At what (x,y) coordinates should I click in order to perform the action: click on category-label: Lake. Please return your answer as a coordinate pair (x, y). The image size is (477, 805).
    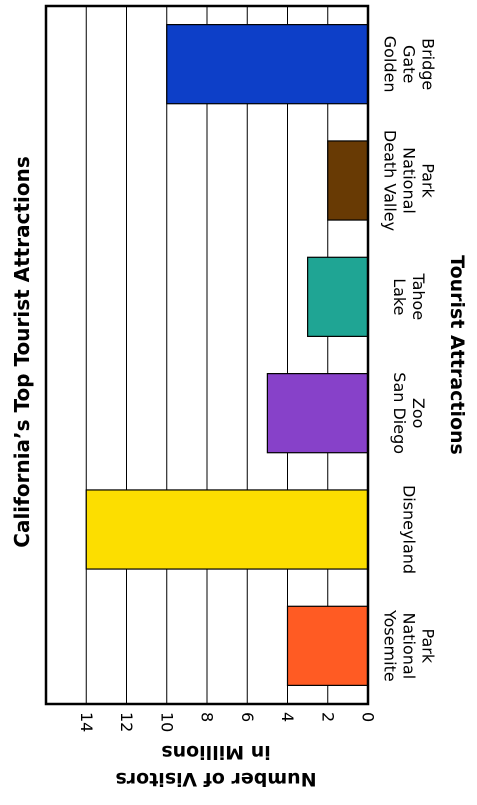
    Looking at the image, I should click on (399, 296).